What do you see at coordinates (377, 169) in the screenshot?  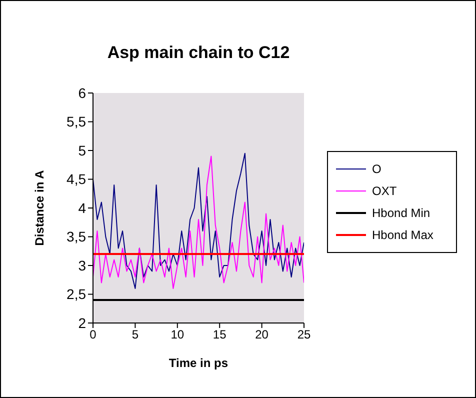 I see `legend-label: O` at bounding box center [377, 169].